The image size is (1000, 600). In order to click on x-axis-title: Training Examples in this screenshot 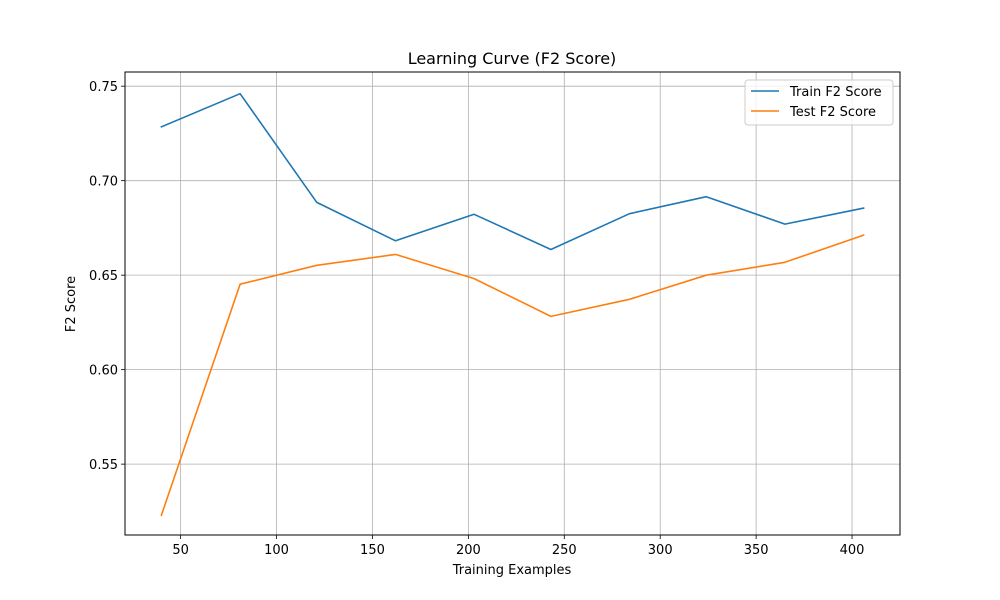, I will do `click(512, 570)`.